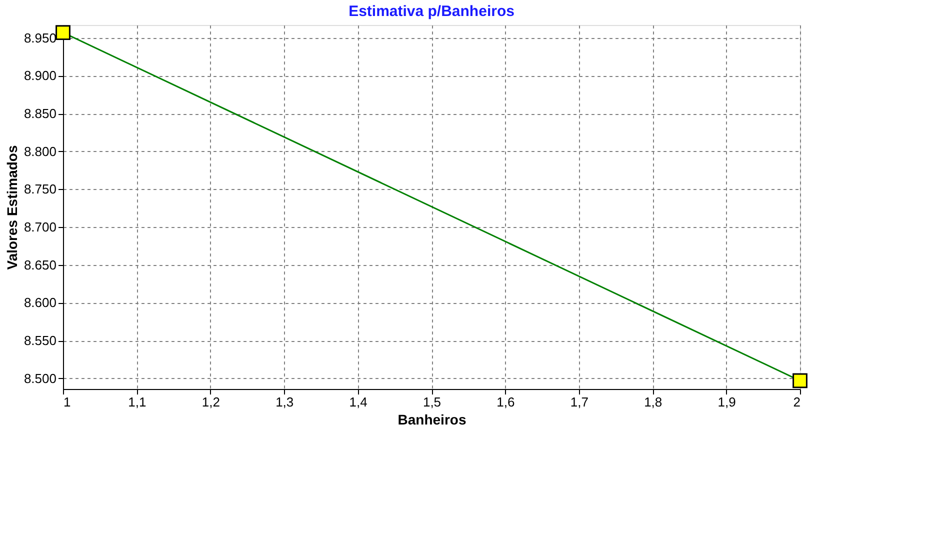 The image size is (941, 552). Describe the element at coordinates (579, 402) in the screenshot. I see `x-tick-label: 1,7` at that location.